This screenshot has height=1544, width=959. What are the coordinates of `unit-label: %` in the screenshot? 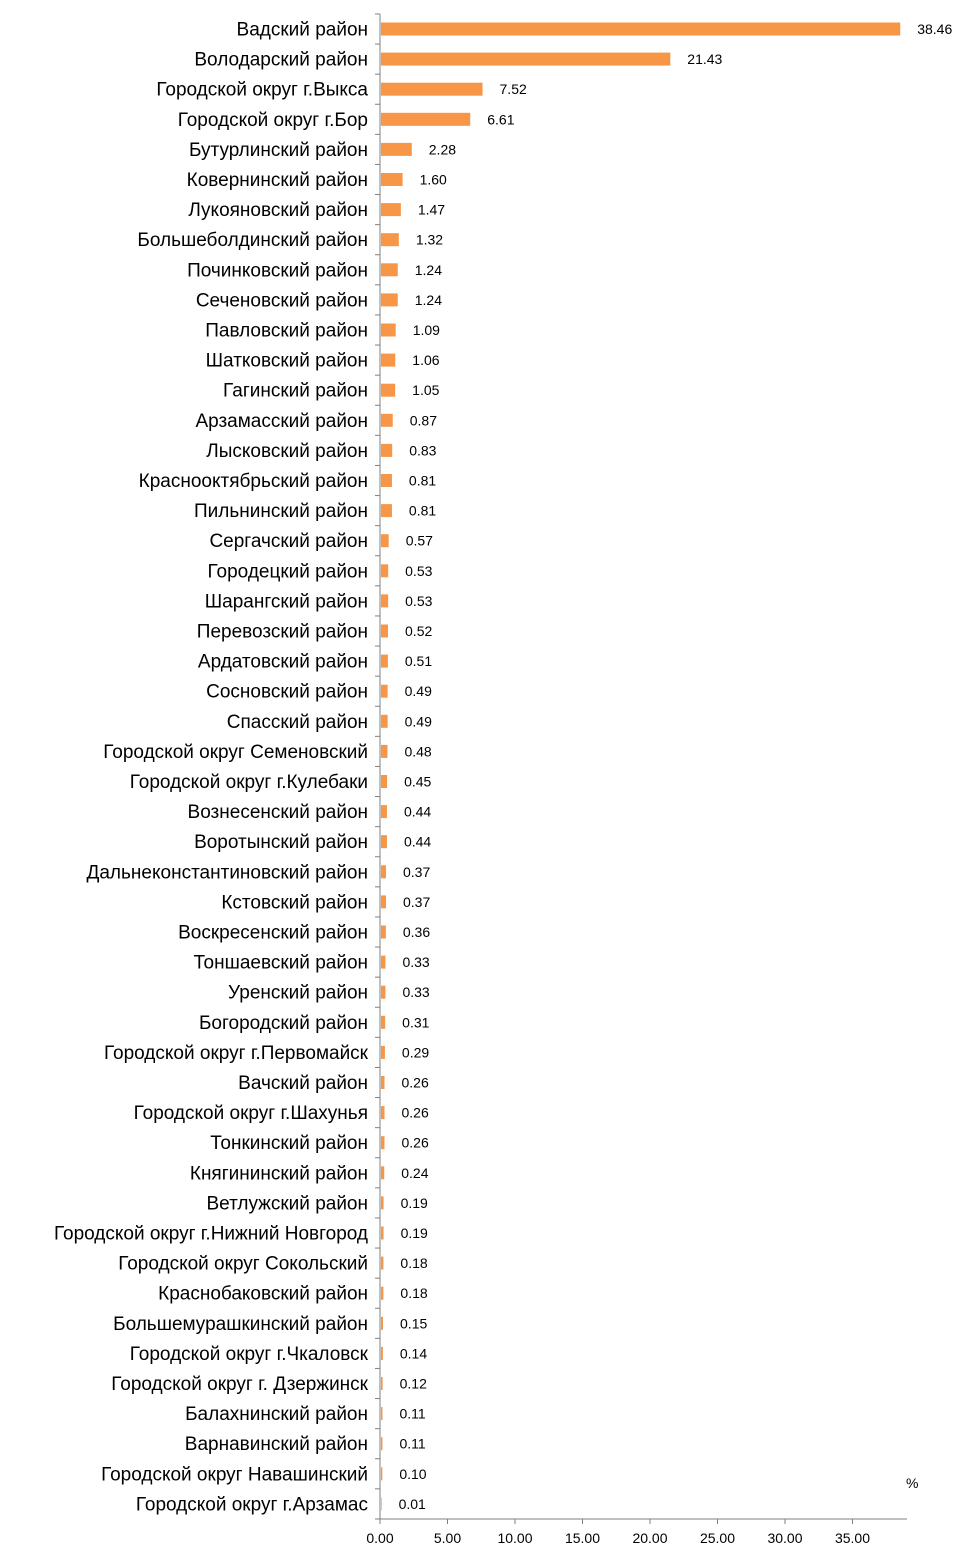 It's located at (912, 1483).